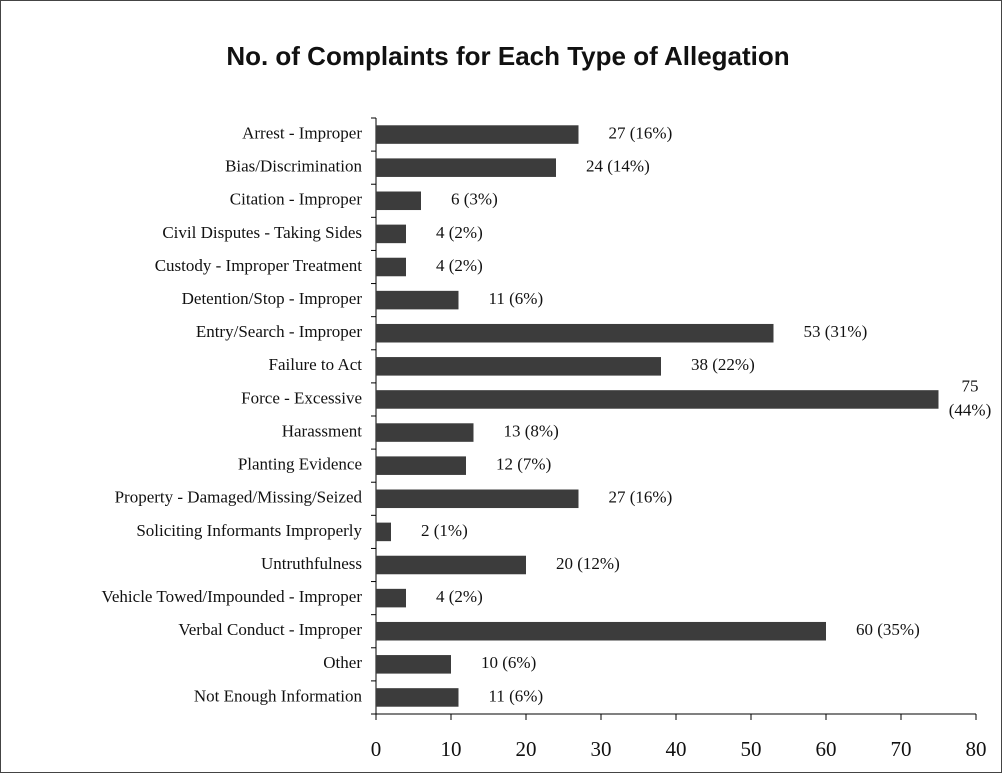 The width and height of the screenshot is (1002, 773). Describe the element at coordinates (302, 132) in the screenshot. I see `category-label: Arrest - Improper` at that location.